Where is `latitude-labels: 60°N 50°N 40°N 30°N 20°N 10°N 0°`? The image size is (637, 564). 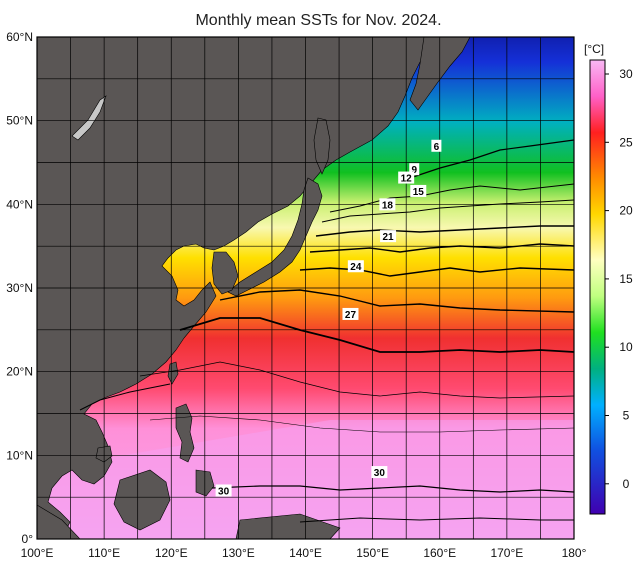
latitude-labels: 60°N 50°N 40°N 30°N 20°N 10°N 0° is located at coordinates (19, 288).